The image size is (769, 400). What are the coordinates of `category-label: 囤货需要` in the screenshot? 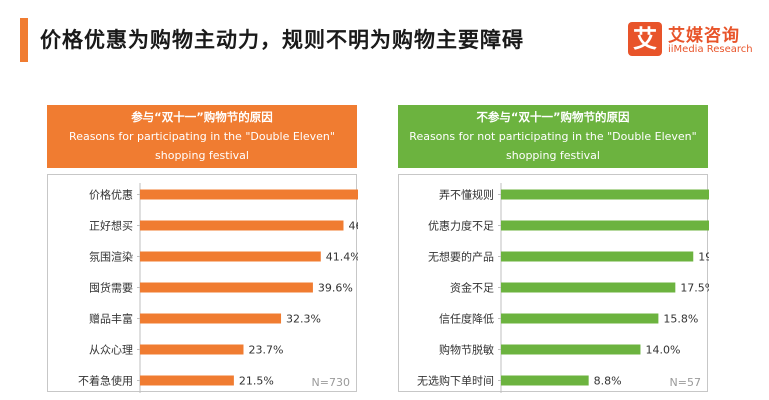 It's located at (111, 288).